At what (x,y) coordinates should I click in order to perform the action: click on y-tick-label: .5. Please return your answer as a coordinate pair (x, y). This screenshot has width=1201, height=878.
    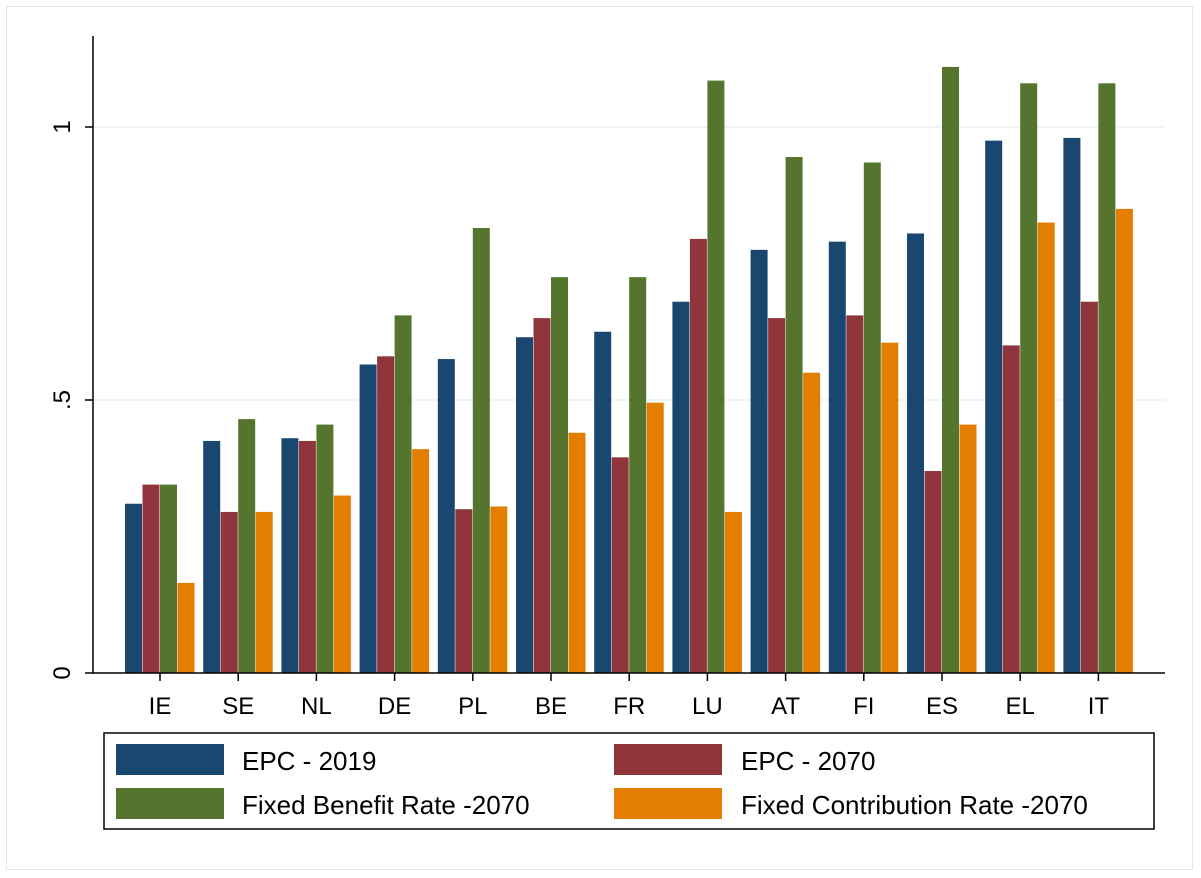
    Looking at the image, I should click on (62, 400).